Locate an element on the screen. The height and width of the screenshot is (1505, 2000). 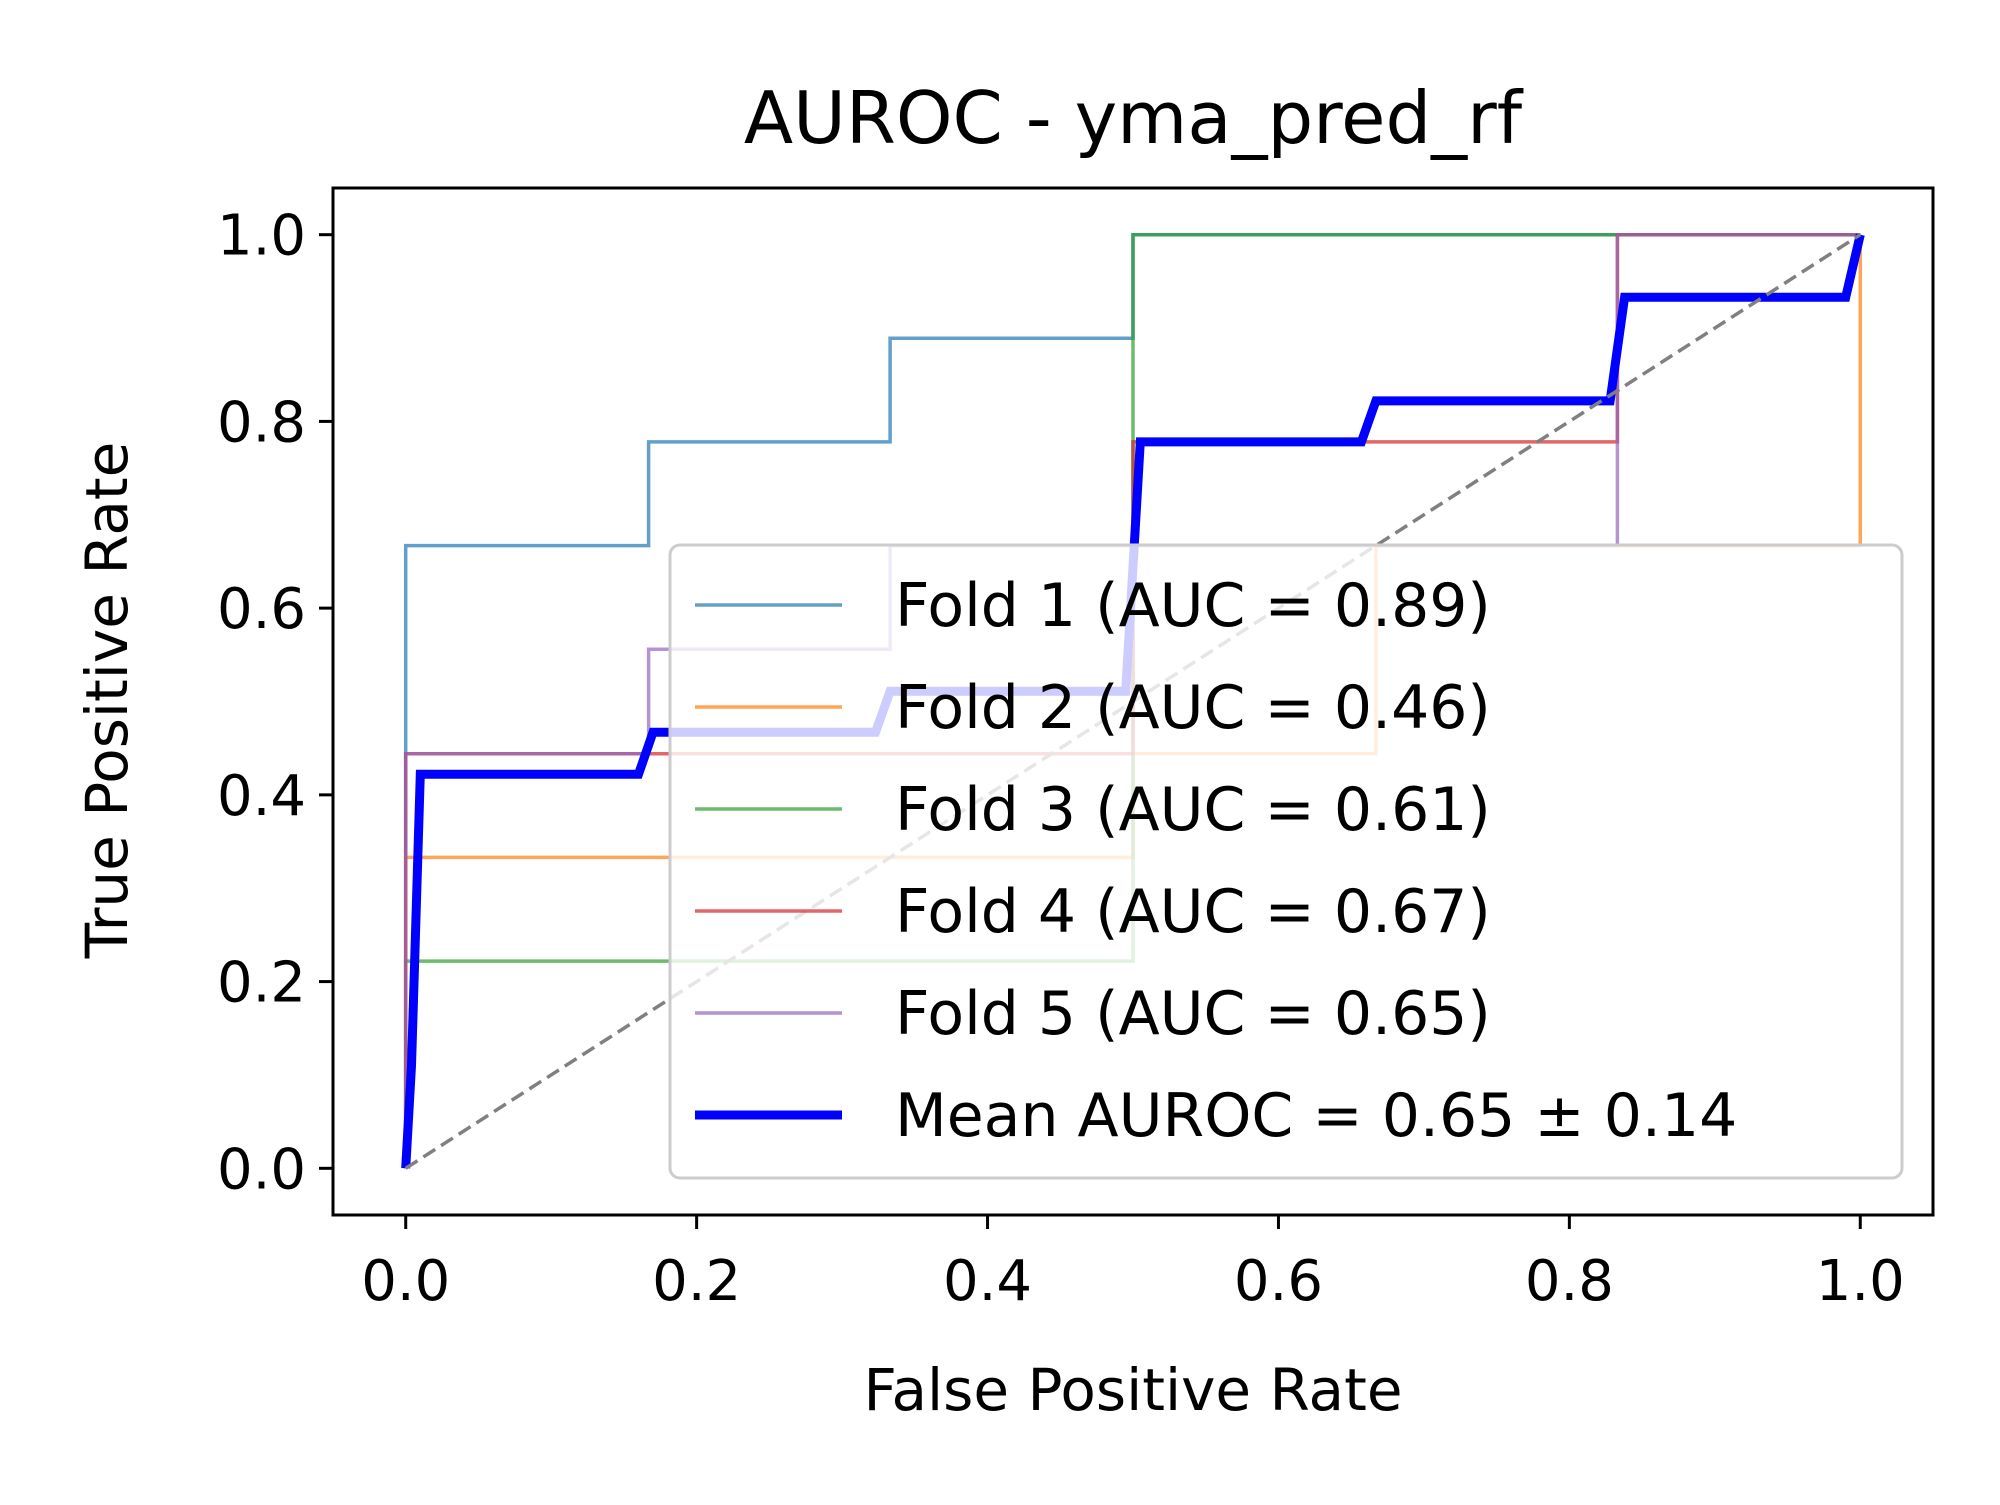
legend-label: Fold 1 (AUC = 0.89) is located at coordinates (1193, 606).